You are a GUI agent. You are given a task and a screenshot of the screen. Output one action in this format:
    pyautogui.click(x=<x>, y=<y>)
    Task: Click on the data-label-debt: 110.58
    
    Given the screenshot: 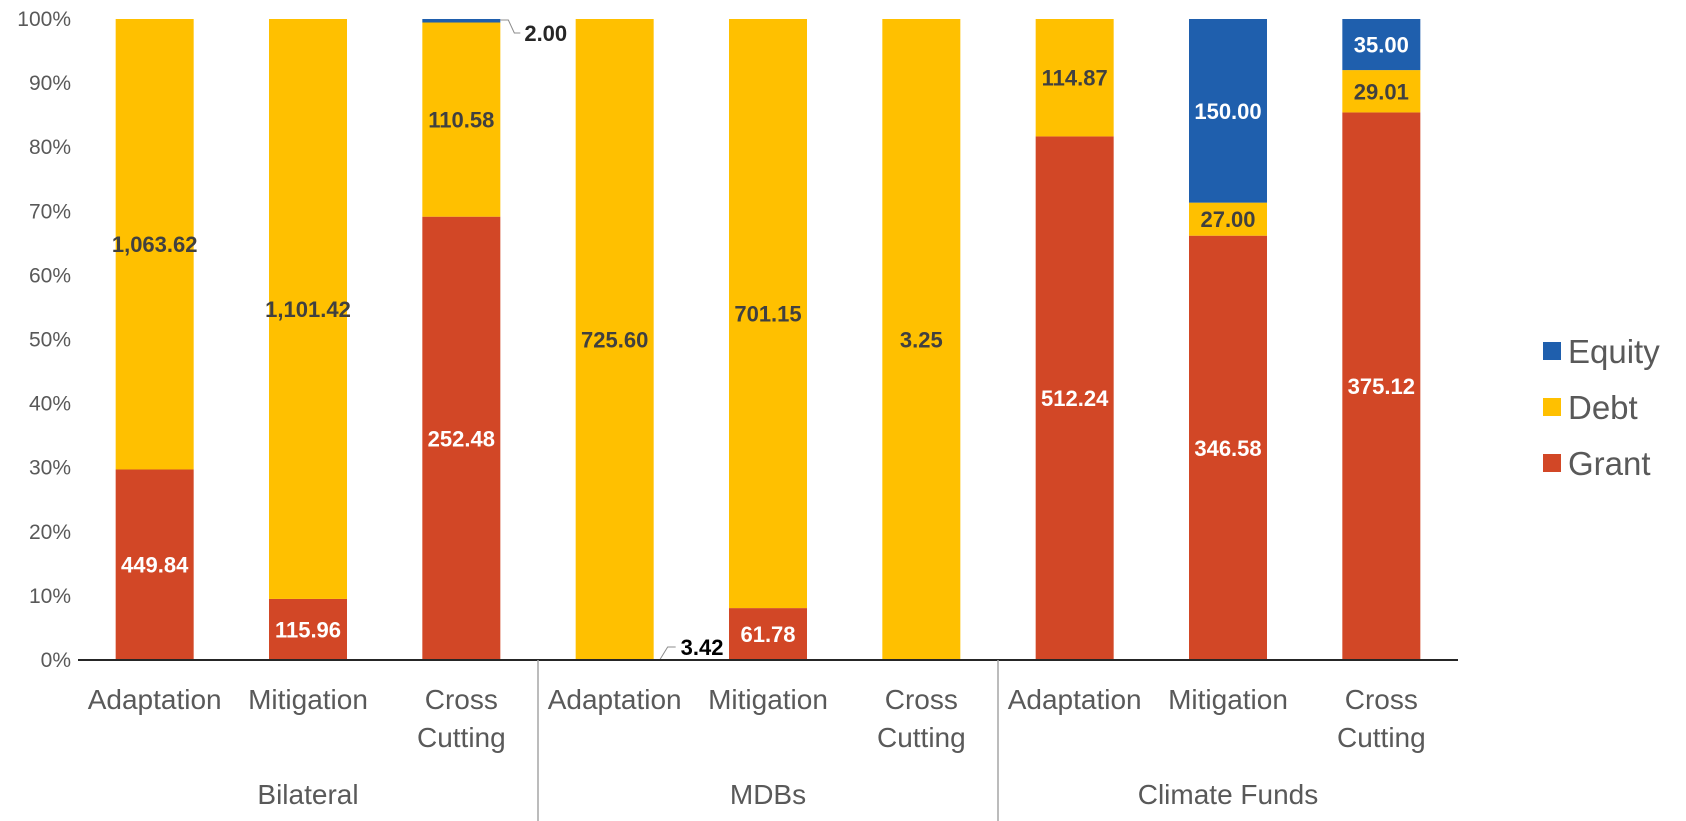 What is the action you would take?
    pyautogui.click(x=461, y=120)
    